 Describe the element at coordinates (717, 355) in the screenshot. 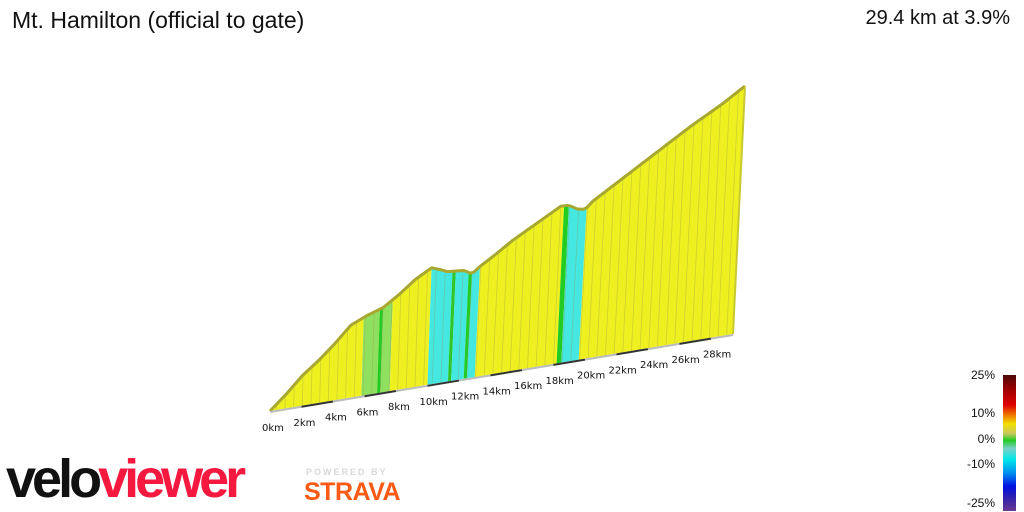

I see `x-tick-label: 28km` at that location.